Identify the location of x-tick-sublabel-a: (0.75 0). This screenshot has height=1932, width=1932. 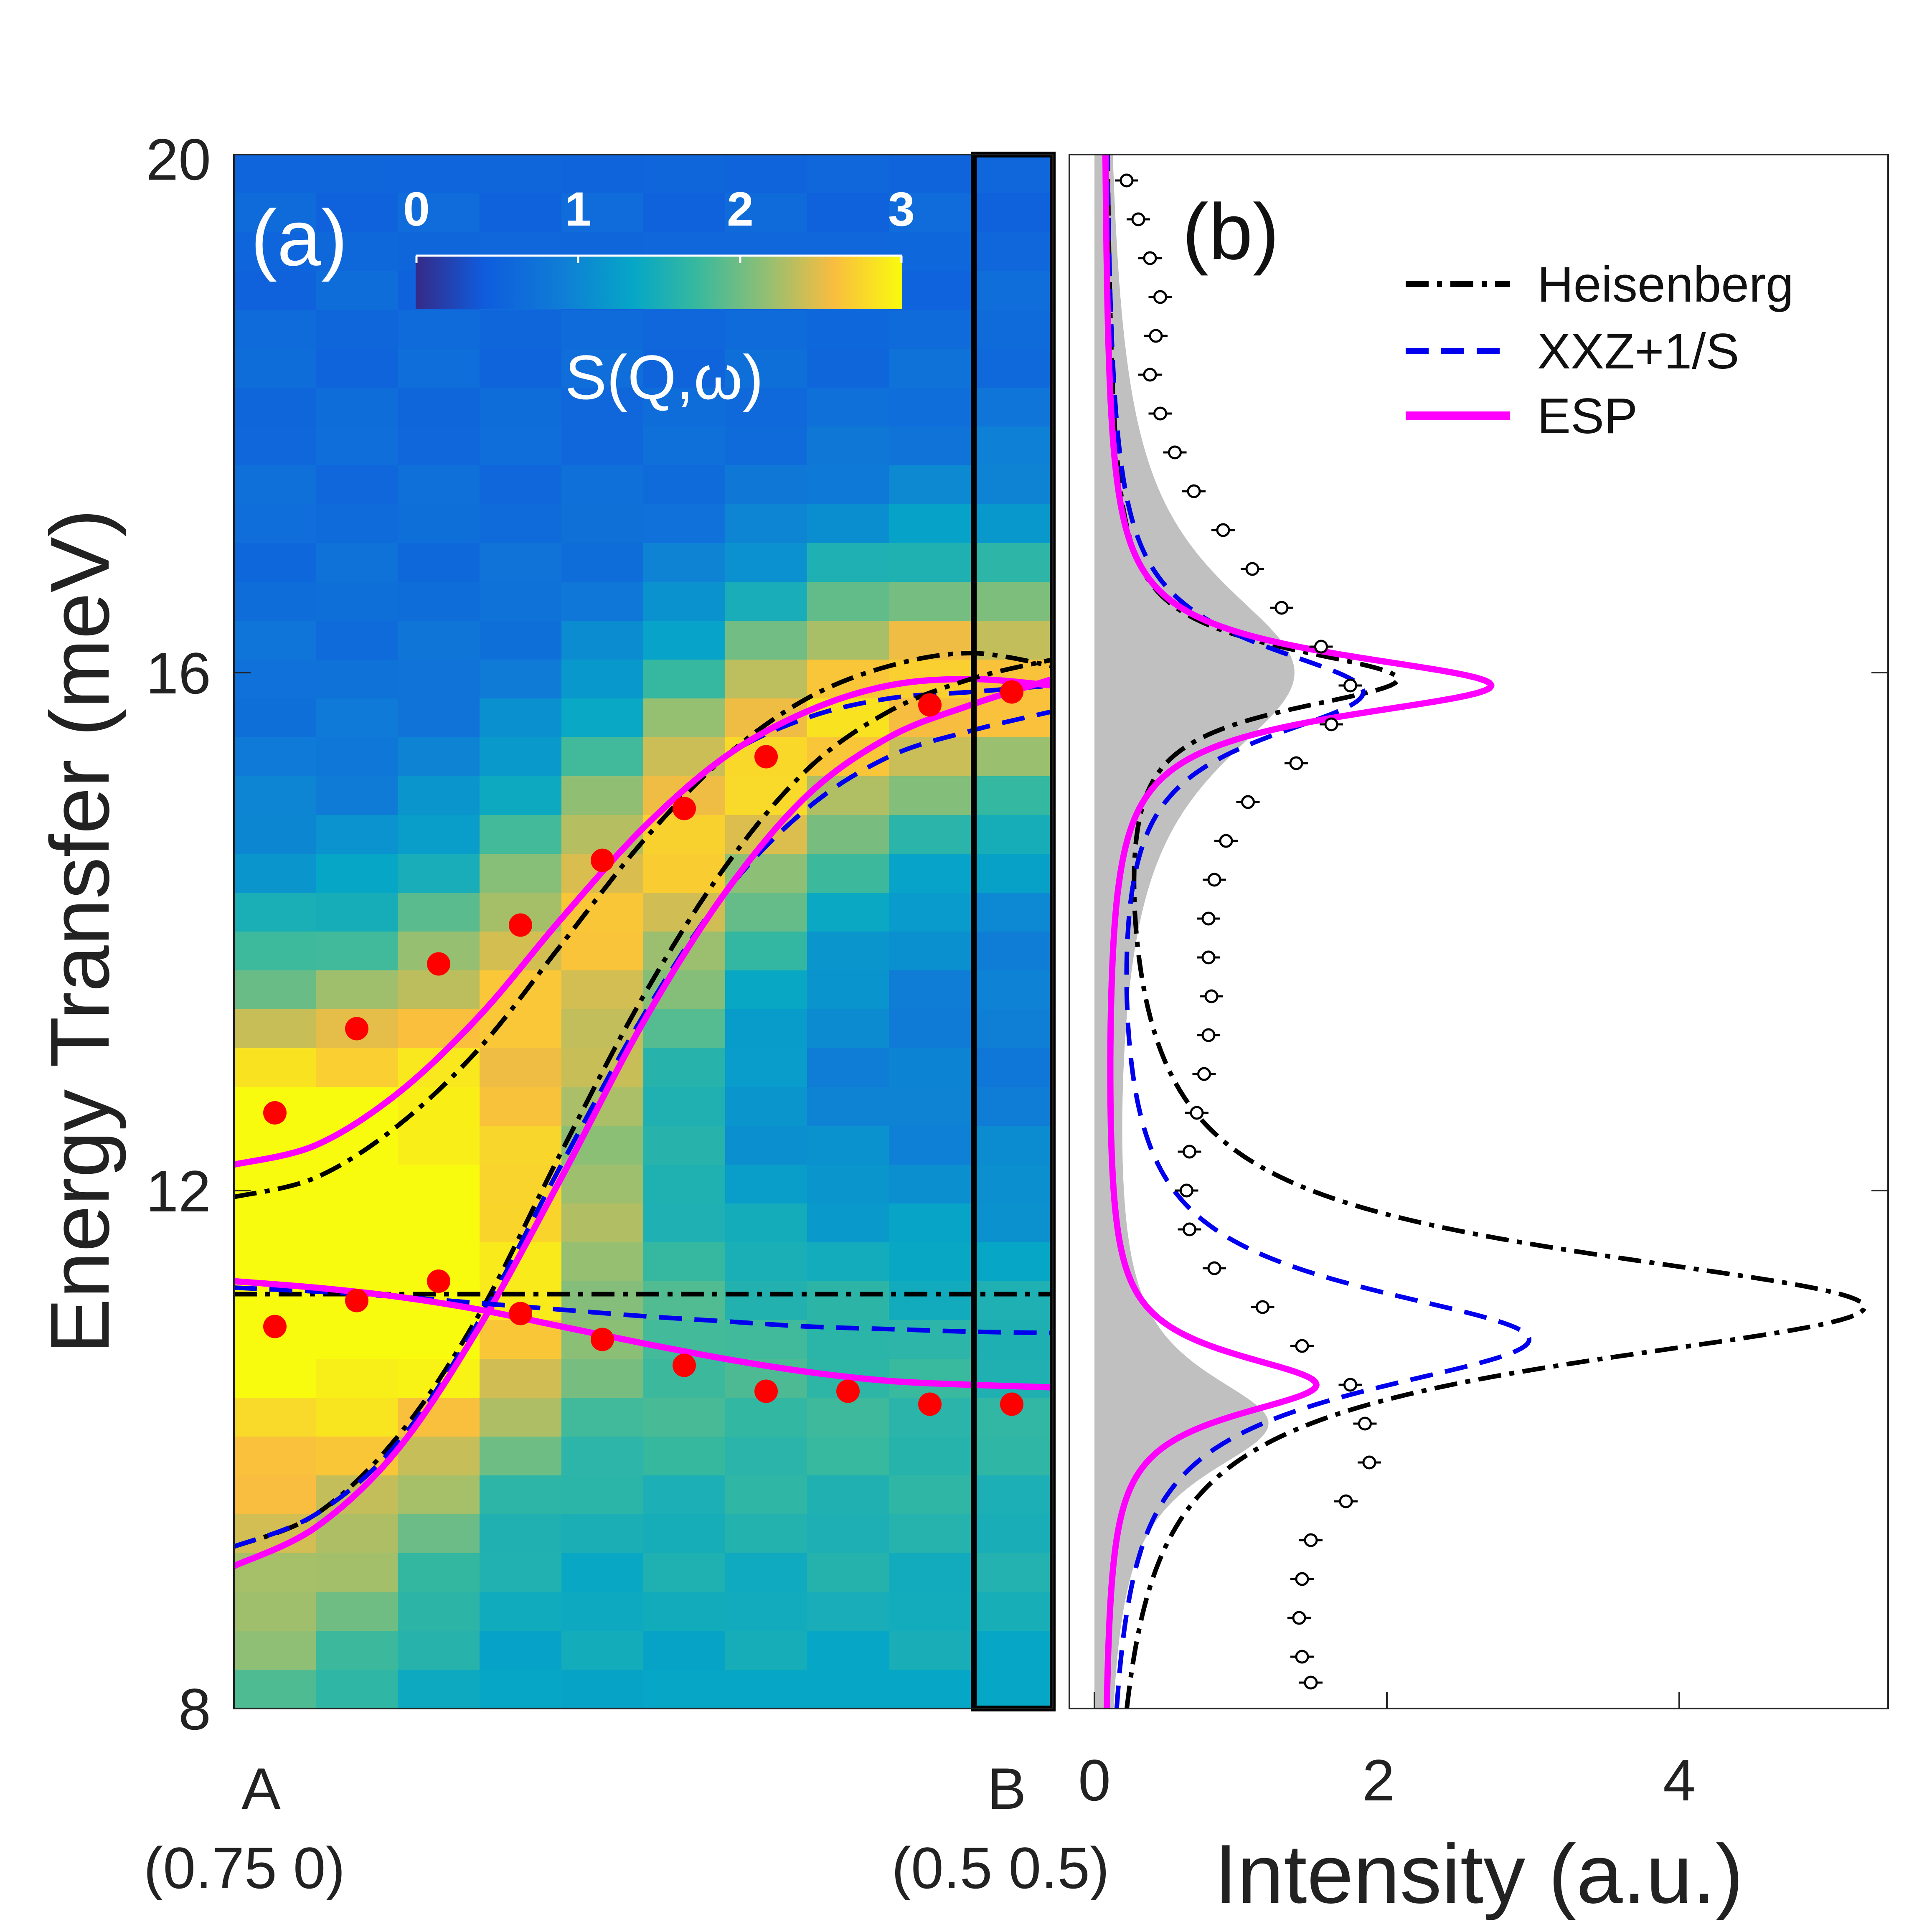
(244, 1868).